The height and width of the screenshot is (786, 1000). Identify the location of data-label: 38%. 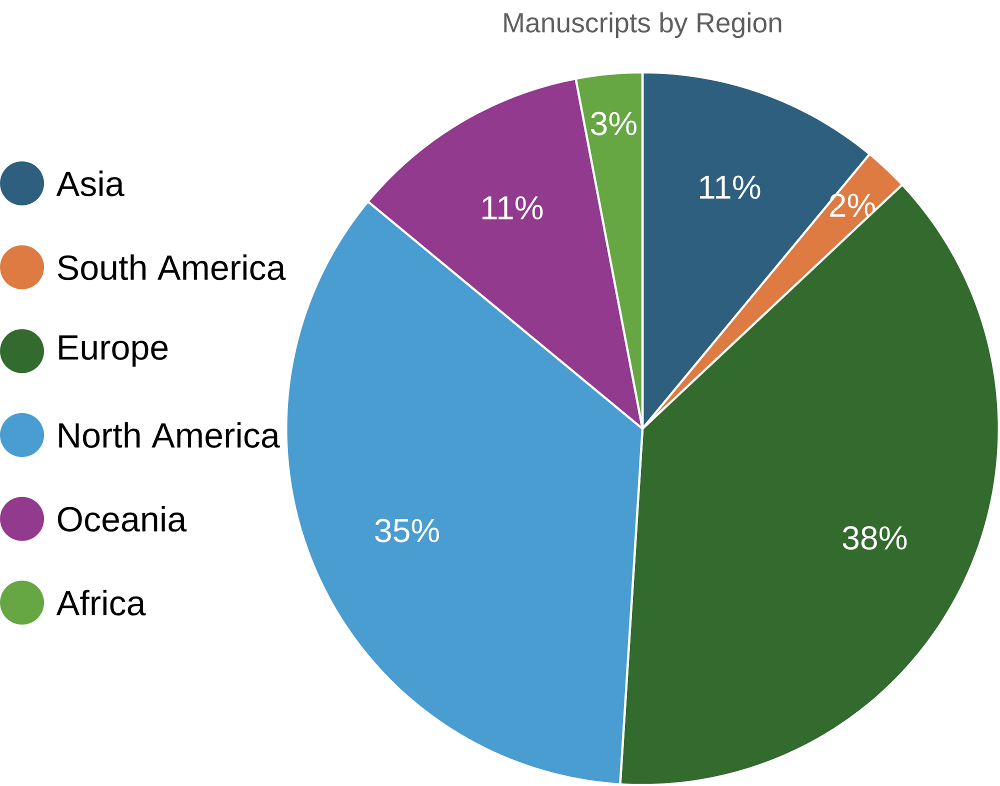
(874, 538).